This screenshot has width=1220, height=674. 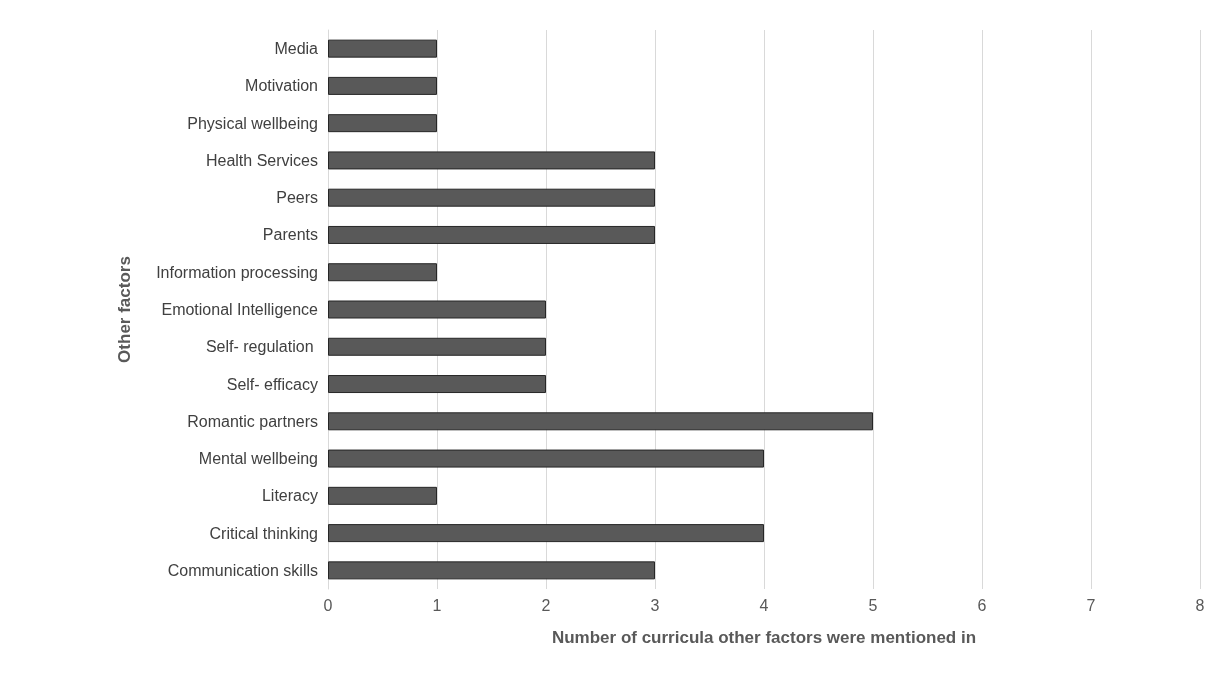 What do you see at coordinates (281, 86) in the screenshot?
I see `y-tick-label: Motivation` at bounding box center [281, 86].